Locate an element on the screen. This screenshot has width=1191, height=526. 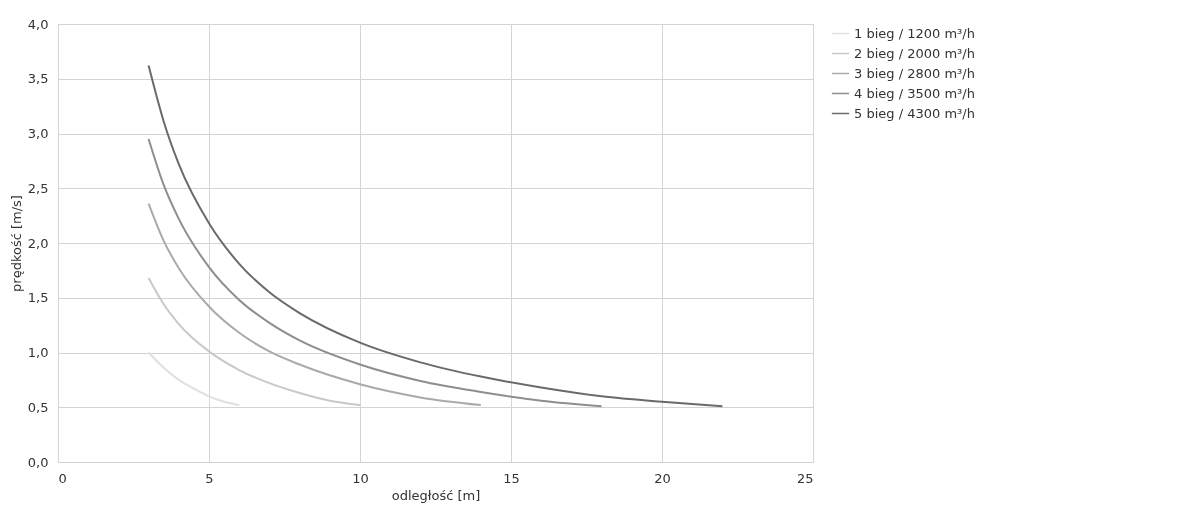
y-tick-label: 2,0 is located at coordinates (38, 243).